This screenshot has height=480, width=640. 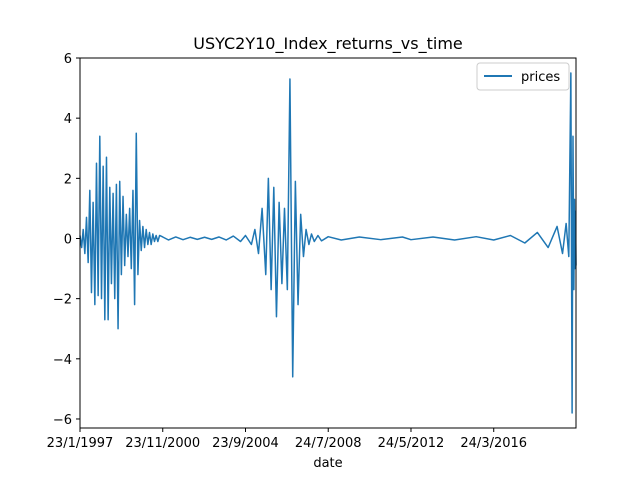 I want to click on x-tick-label: 24/5/2012, so click(x=411, y=443).